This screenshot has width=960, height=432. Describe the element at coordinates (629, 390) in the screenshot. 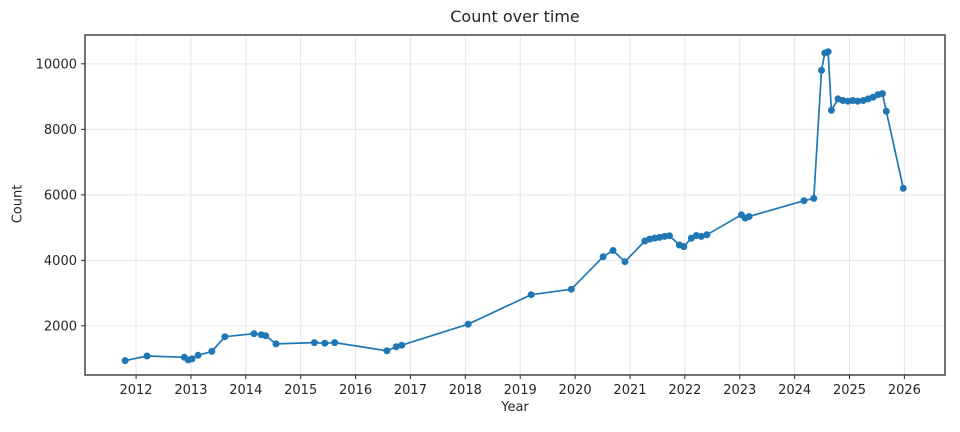

I see `x-tick-label: 2021` at that location.